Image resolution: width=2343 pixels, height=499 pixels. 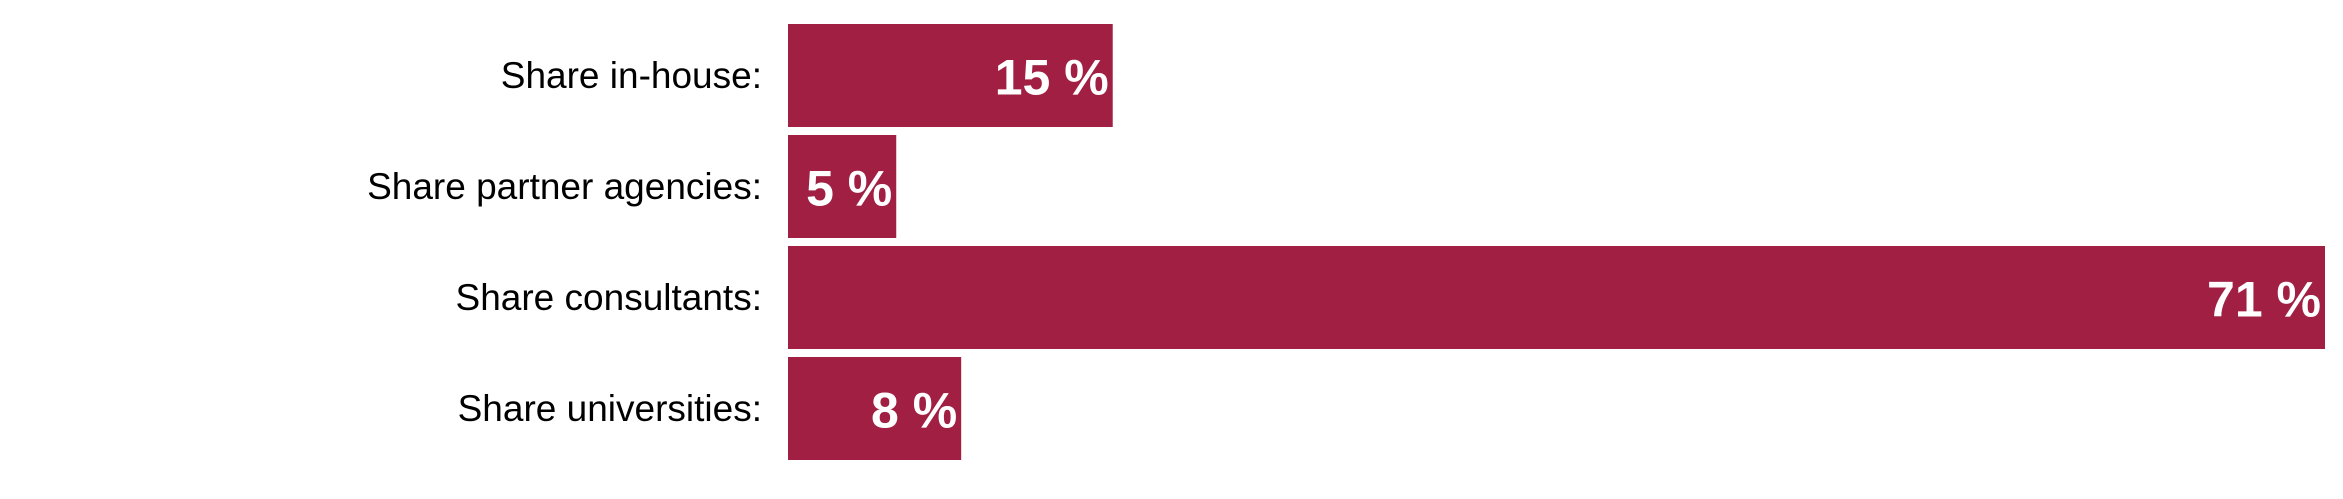 What do you see at coordinates (1052, 78) in the screenshot?
I see `value-label-share-in-house: 15 %` at bounding box center [1052, 78].